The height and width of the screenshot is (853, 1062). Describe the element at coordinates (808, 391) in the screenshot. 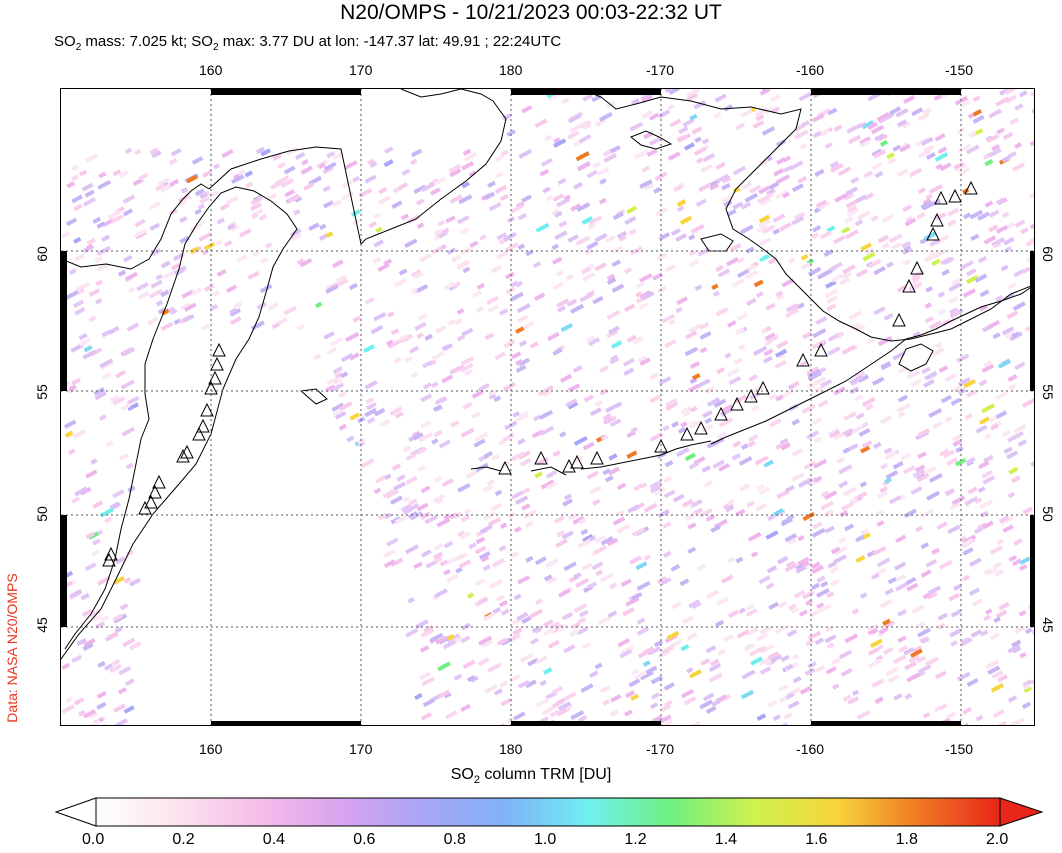

I see `alaska-peninsula-south` at that location.